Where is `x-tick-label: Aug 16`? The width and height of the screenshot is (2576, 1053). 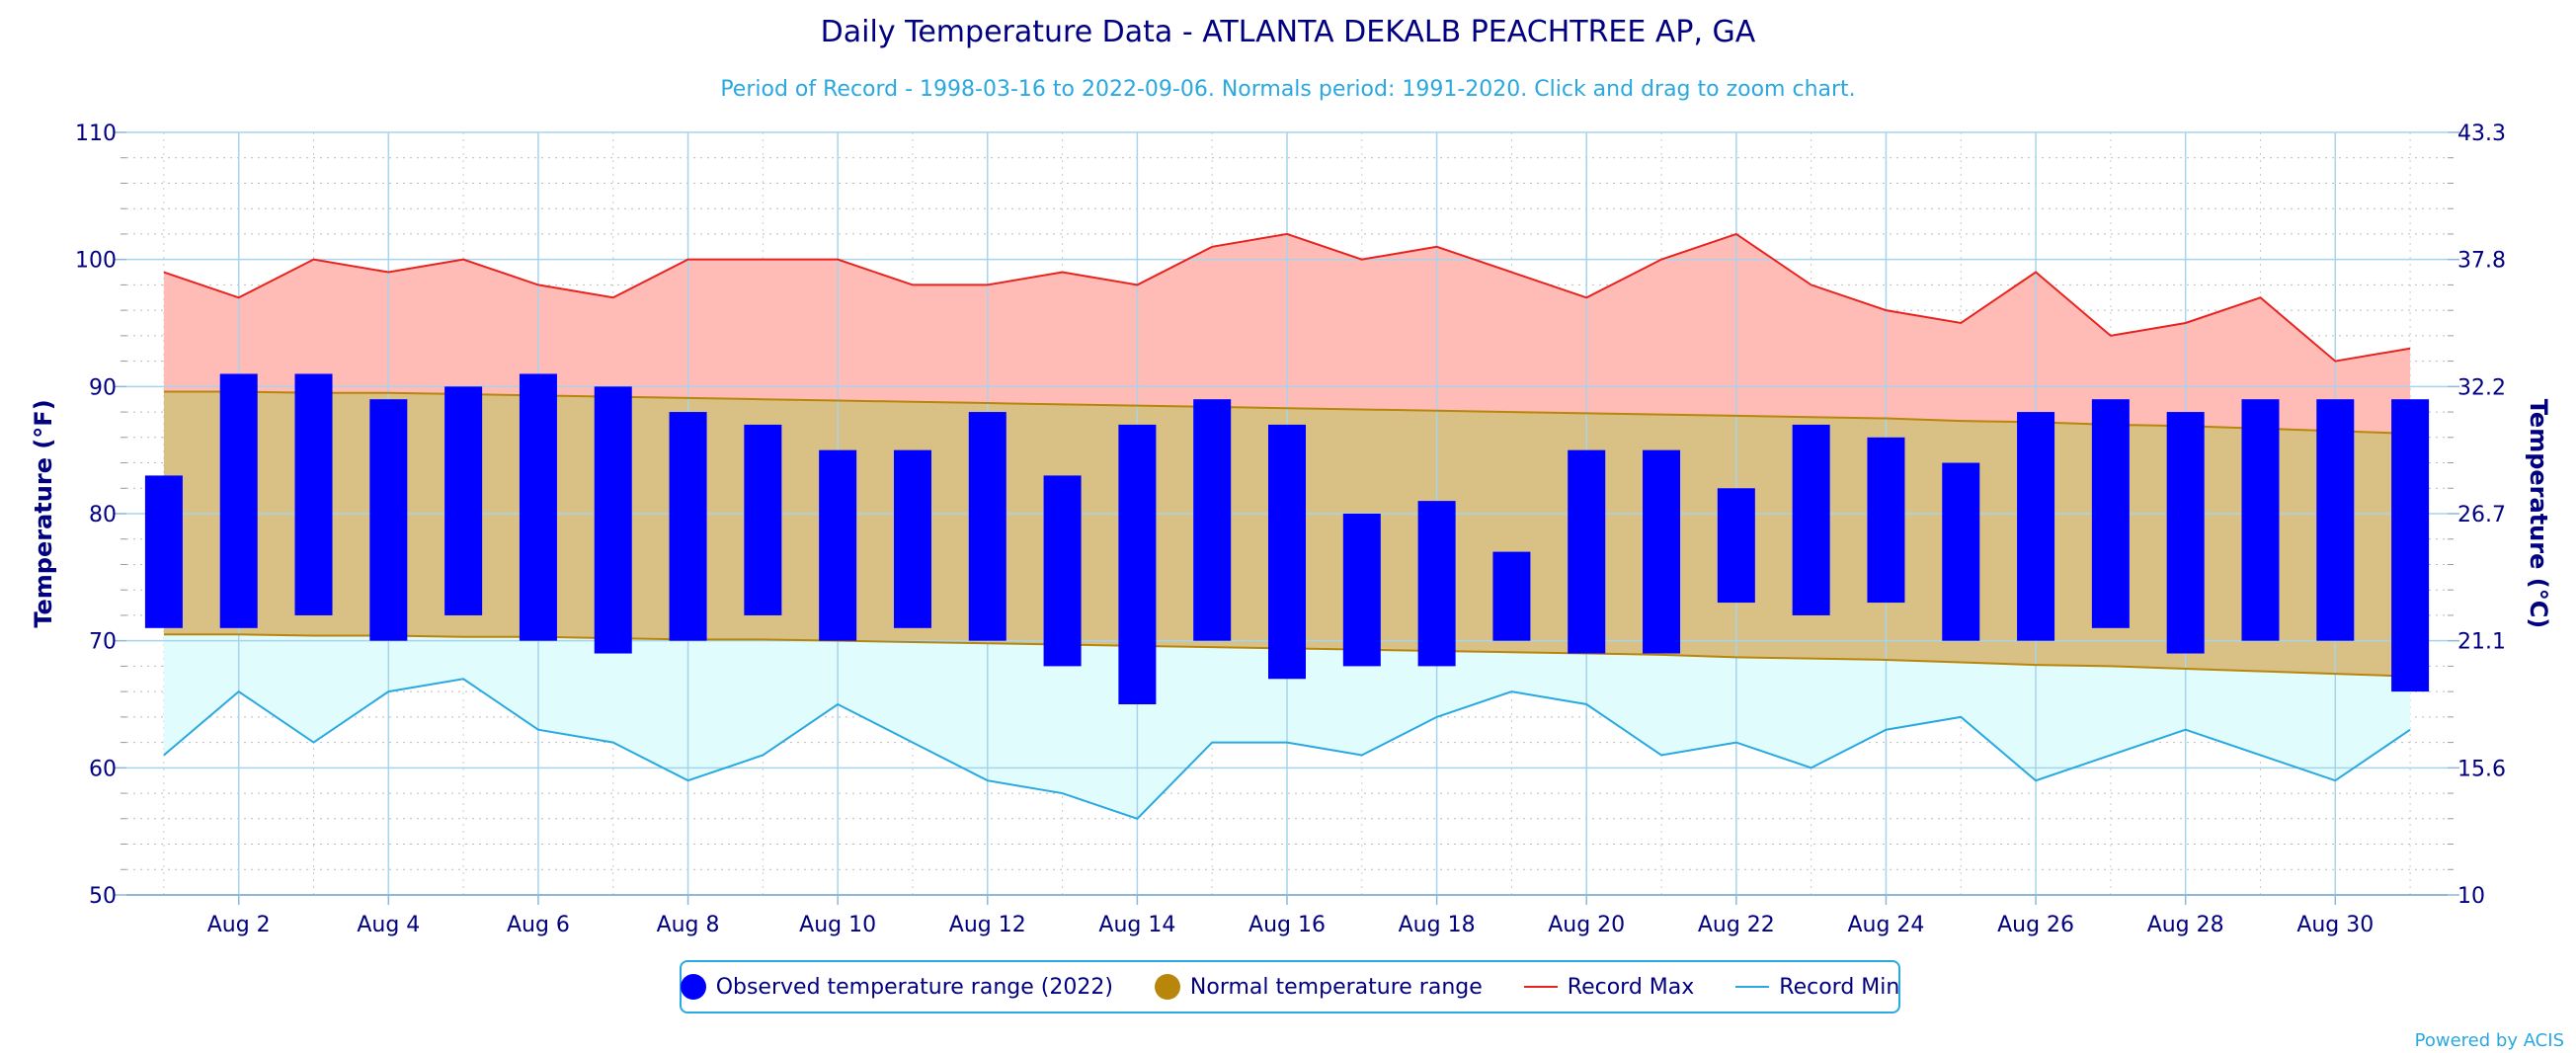
x-tick-label: Aug 16 is located at coordinates (1287, 925).